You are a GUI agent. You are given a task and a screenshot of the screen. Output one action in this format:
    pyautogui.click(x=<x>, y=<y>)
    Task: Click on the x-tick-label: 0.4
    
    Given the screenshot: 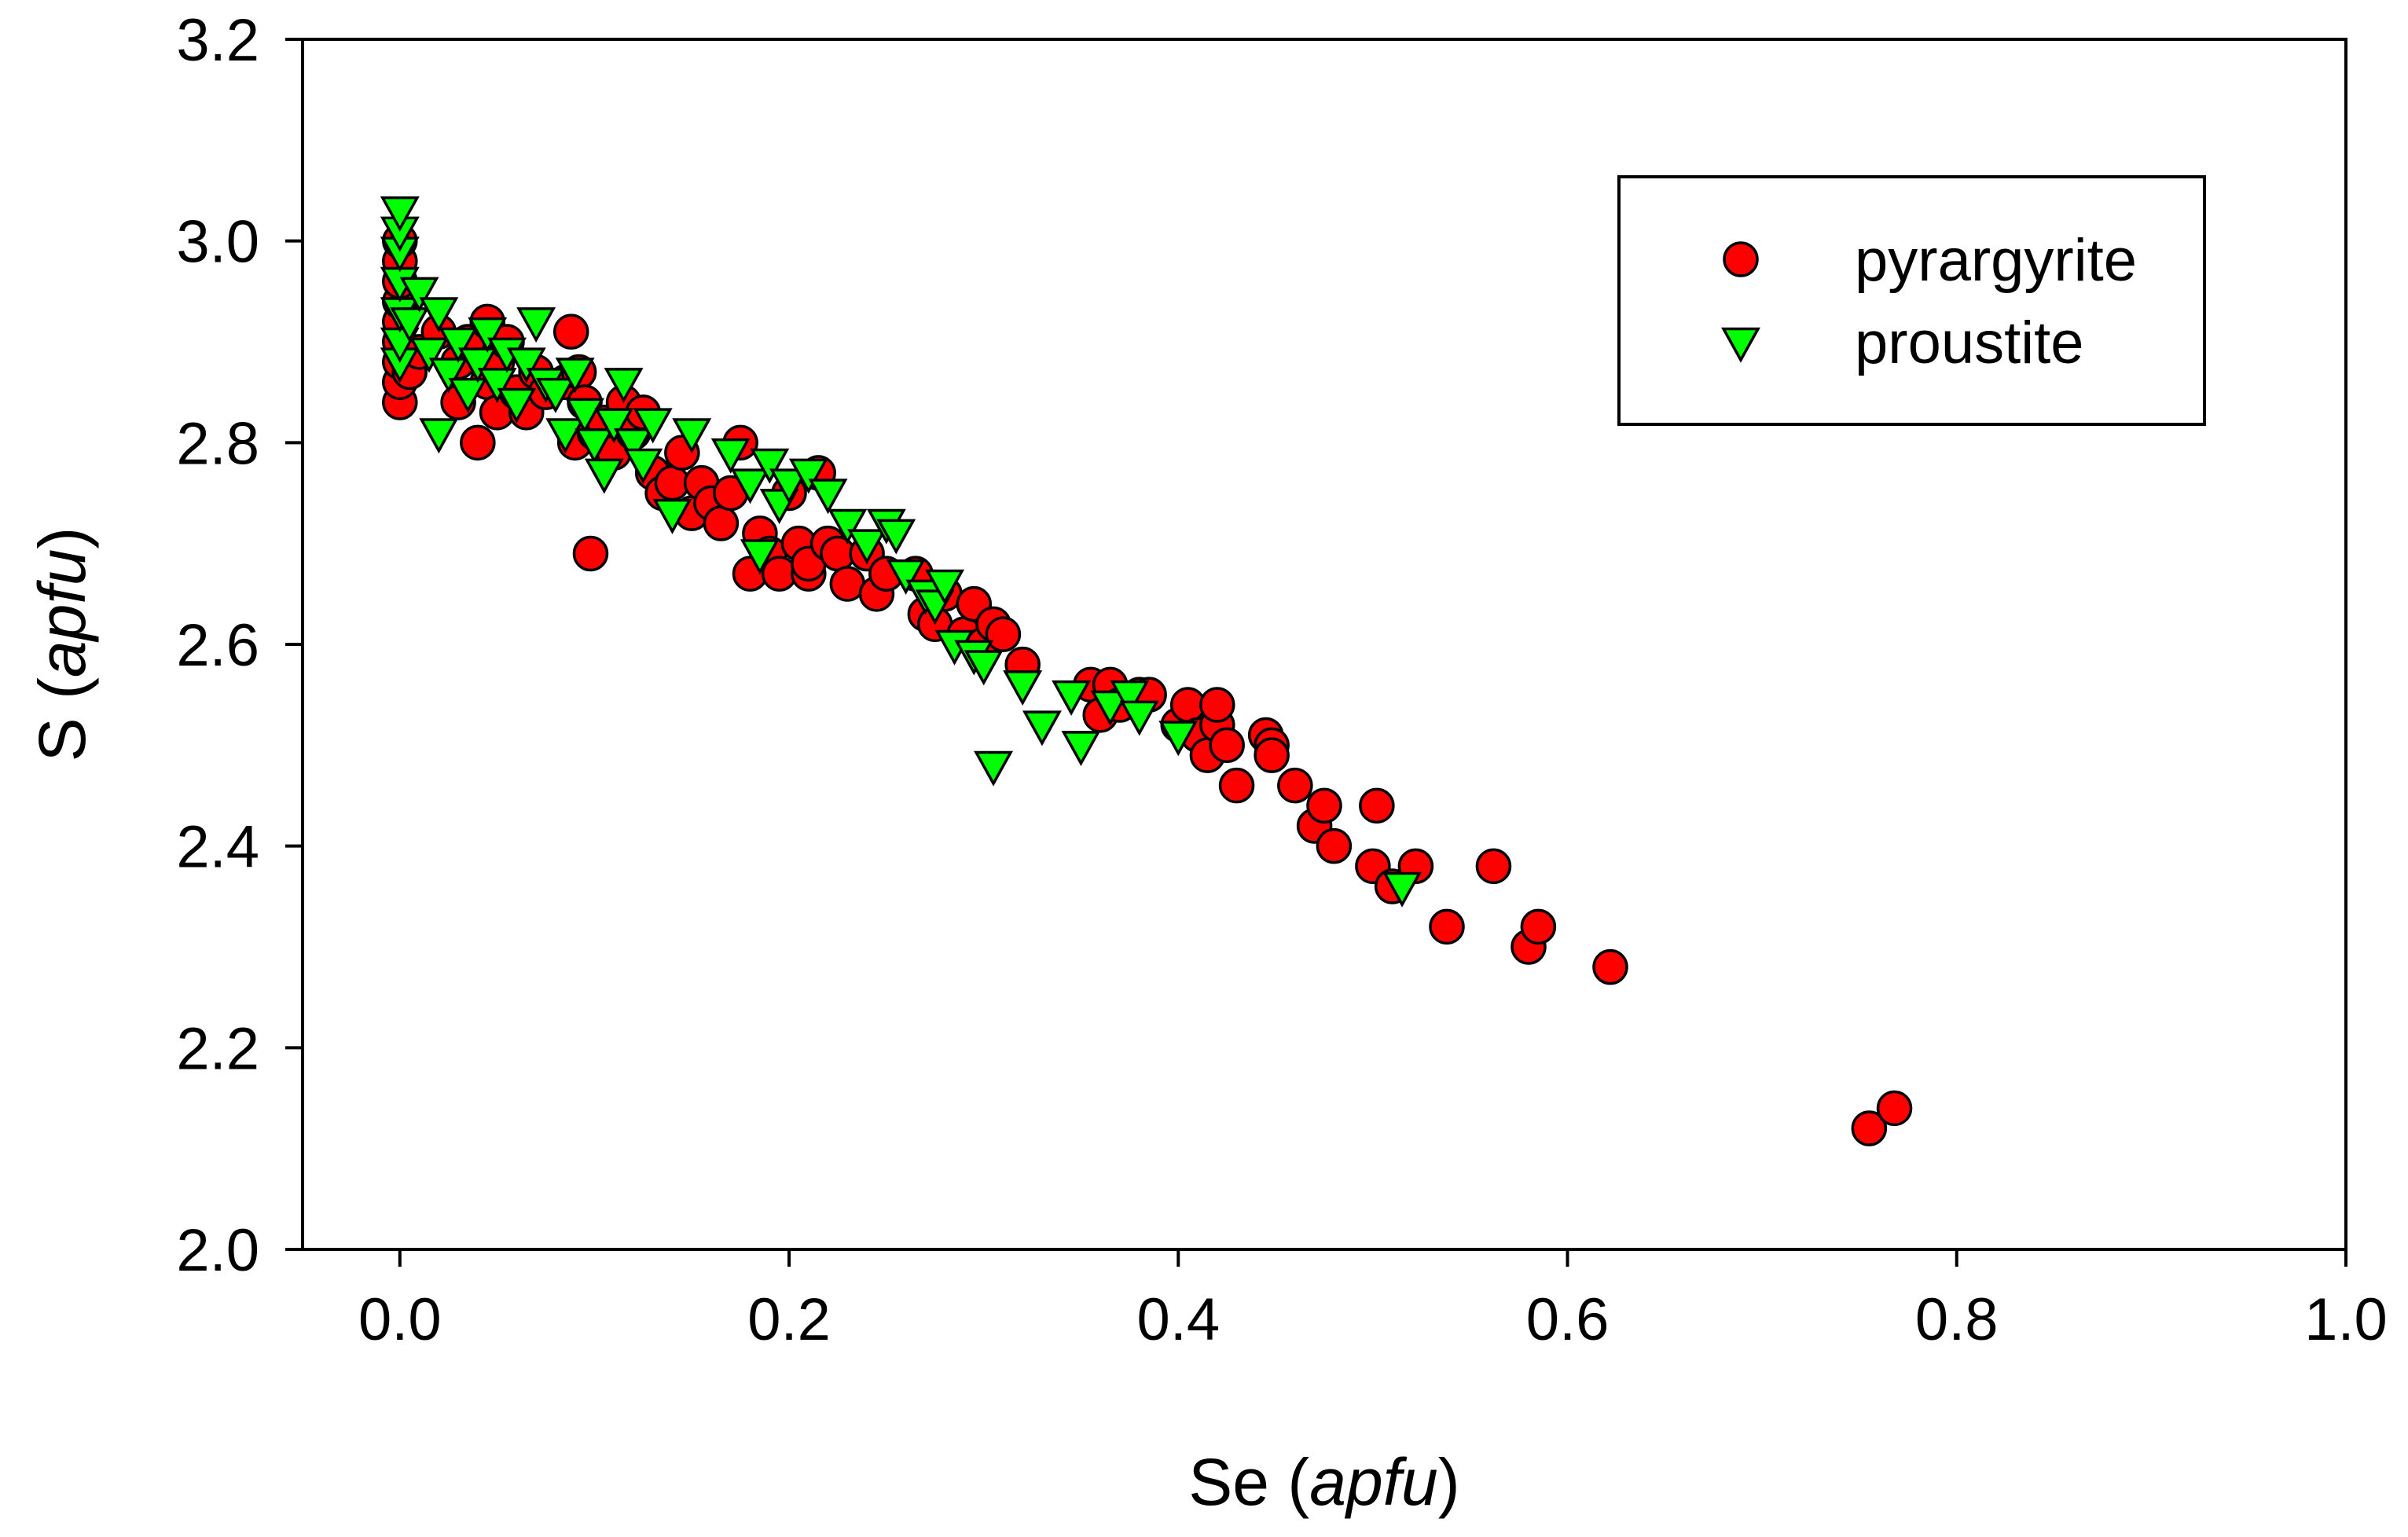 What is the action you would take?
    pyautogui.click(x=1178, y=1319)
    